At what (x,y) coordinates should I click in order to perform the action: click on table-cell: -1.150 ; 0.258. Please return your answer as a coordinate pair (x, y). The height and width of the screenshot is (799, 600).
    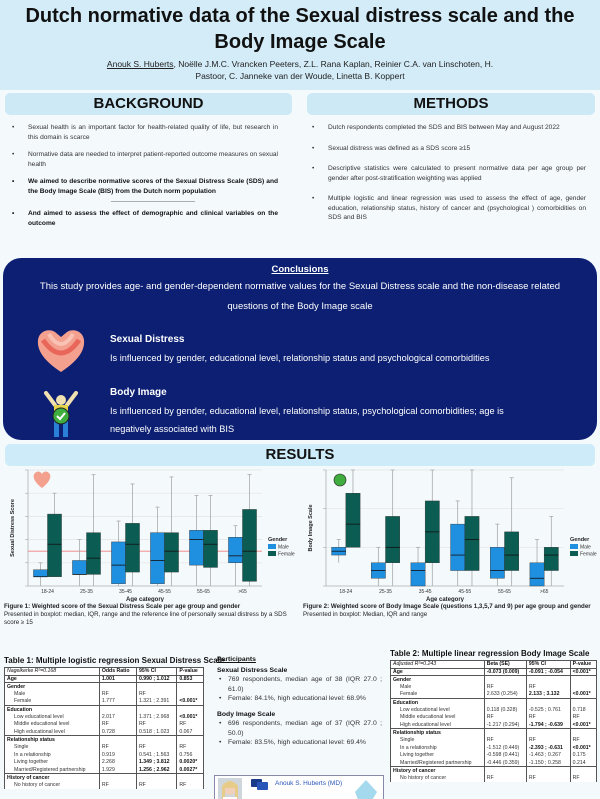
    Looking at the image, I should click on (548, 763).